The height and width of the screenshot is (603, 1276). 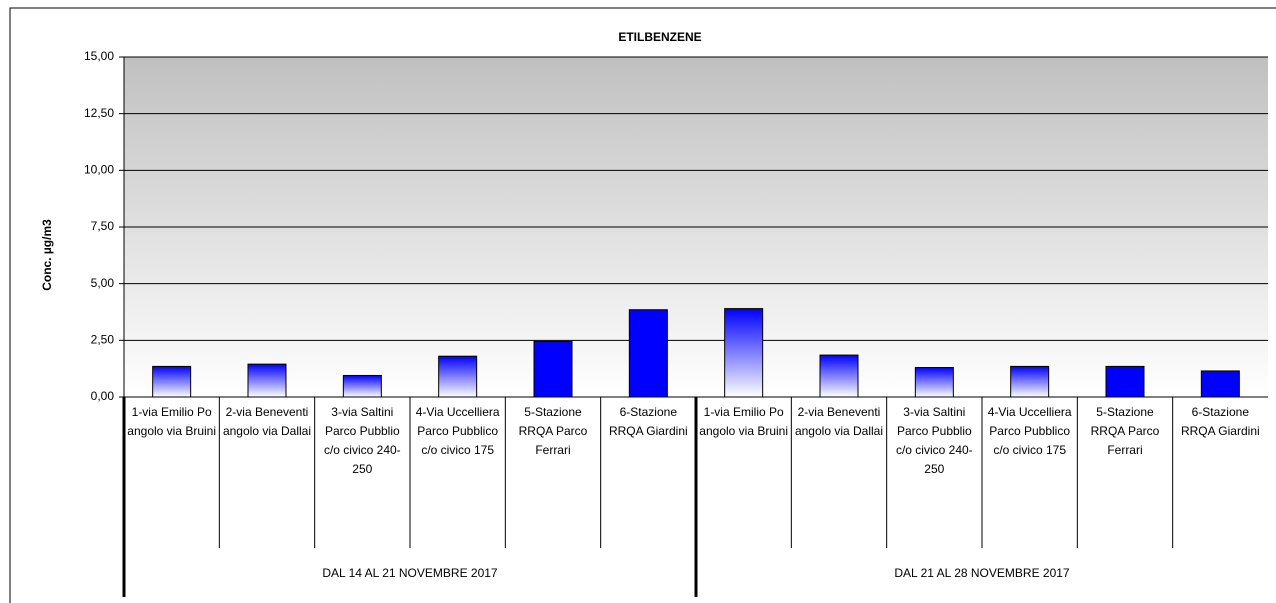 I want to click on y-tick-label: 2,50, so click(x=103, y=340).